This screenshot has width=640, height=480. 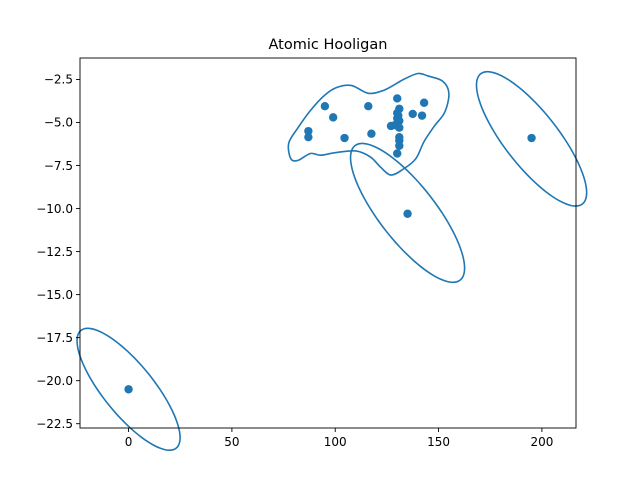 What do you see at coordinates (129, 442) in the screenshot?
I see `x-tick-label-0: 0` at bounding box center [129, 442].